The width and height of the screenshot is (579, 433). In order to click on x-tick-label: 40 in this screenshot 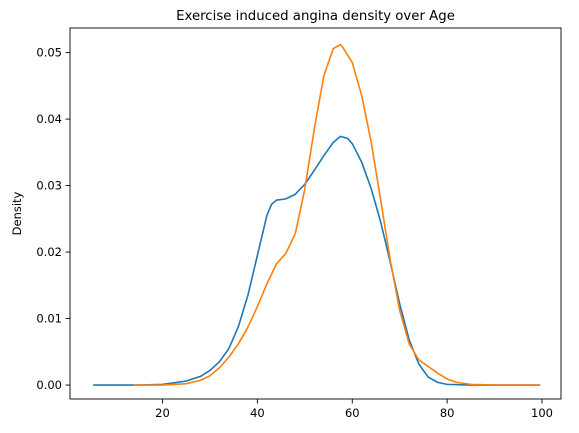, I will do `click(257, 413)`.